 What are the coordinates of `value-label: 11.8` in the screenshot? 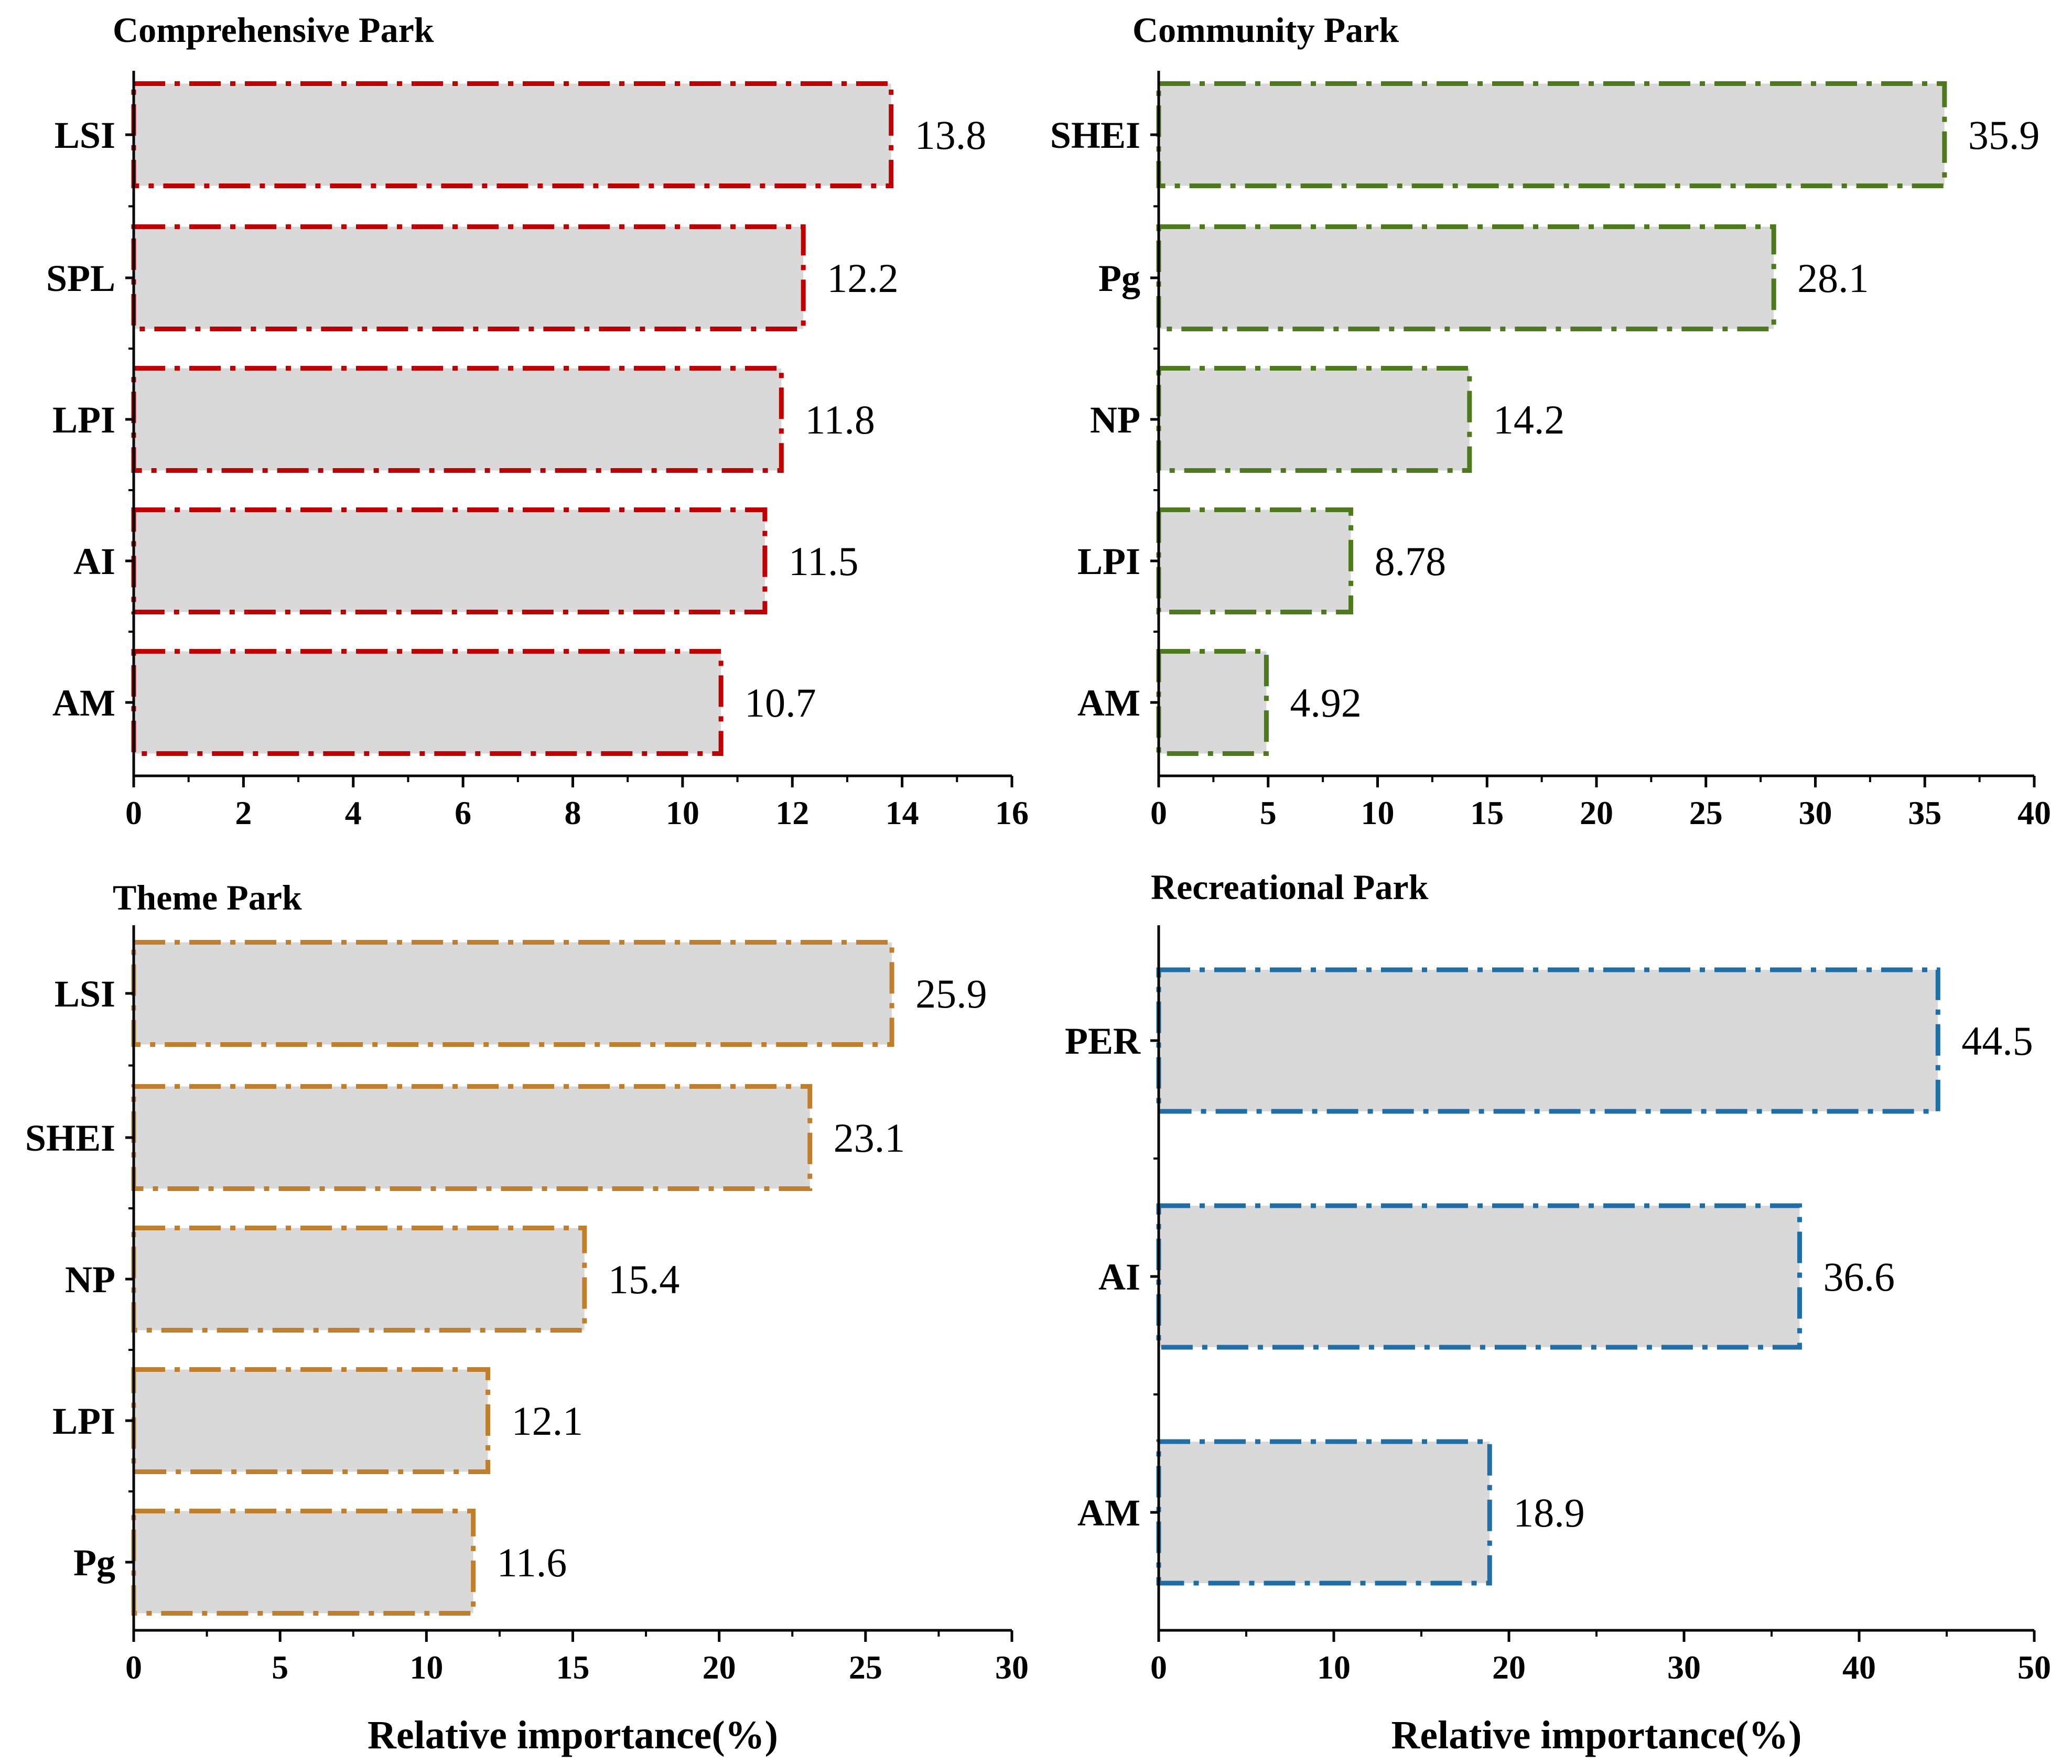 It's located at (840, 419).